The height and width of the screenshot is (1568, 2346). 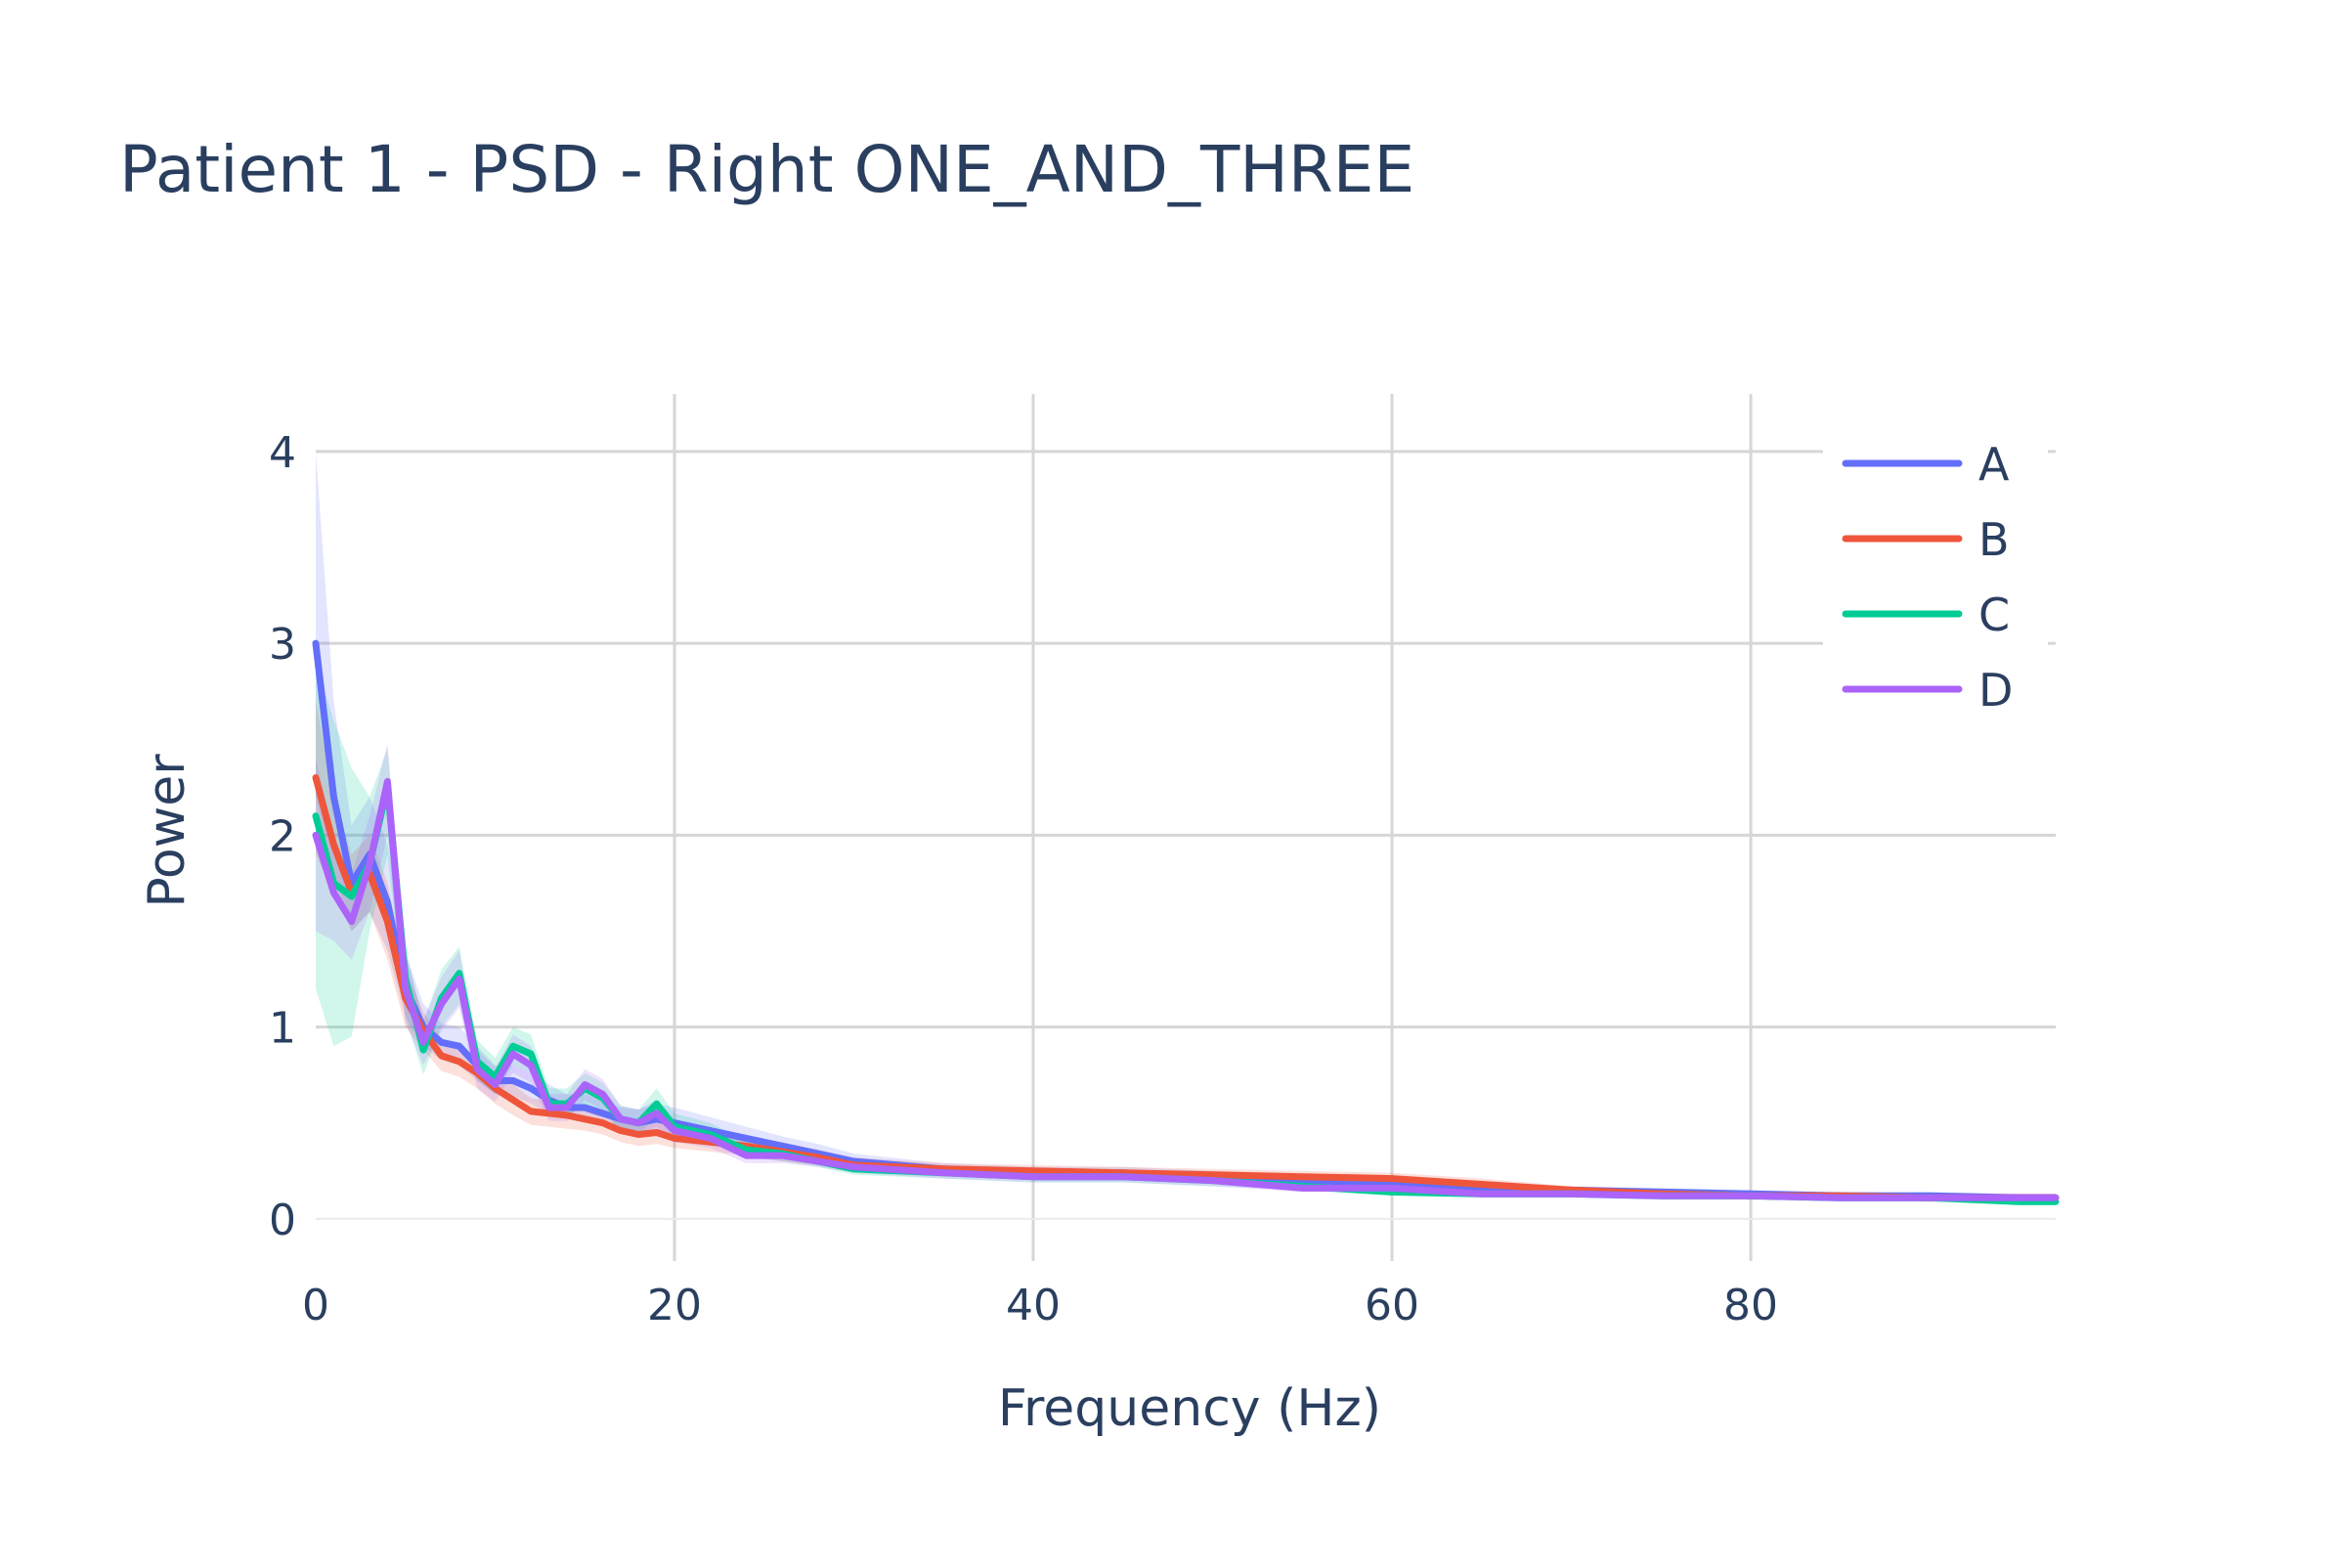 What do you see at coordinates (675, 1305) in the screenshot?
I see `x-tick-label: 20` at bounding box center [675, 1305].